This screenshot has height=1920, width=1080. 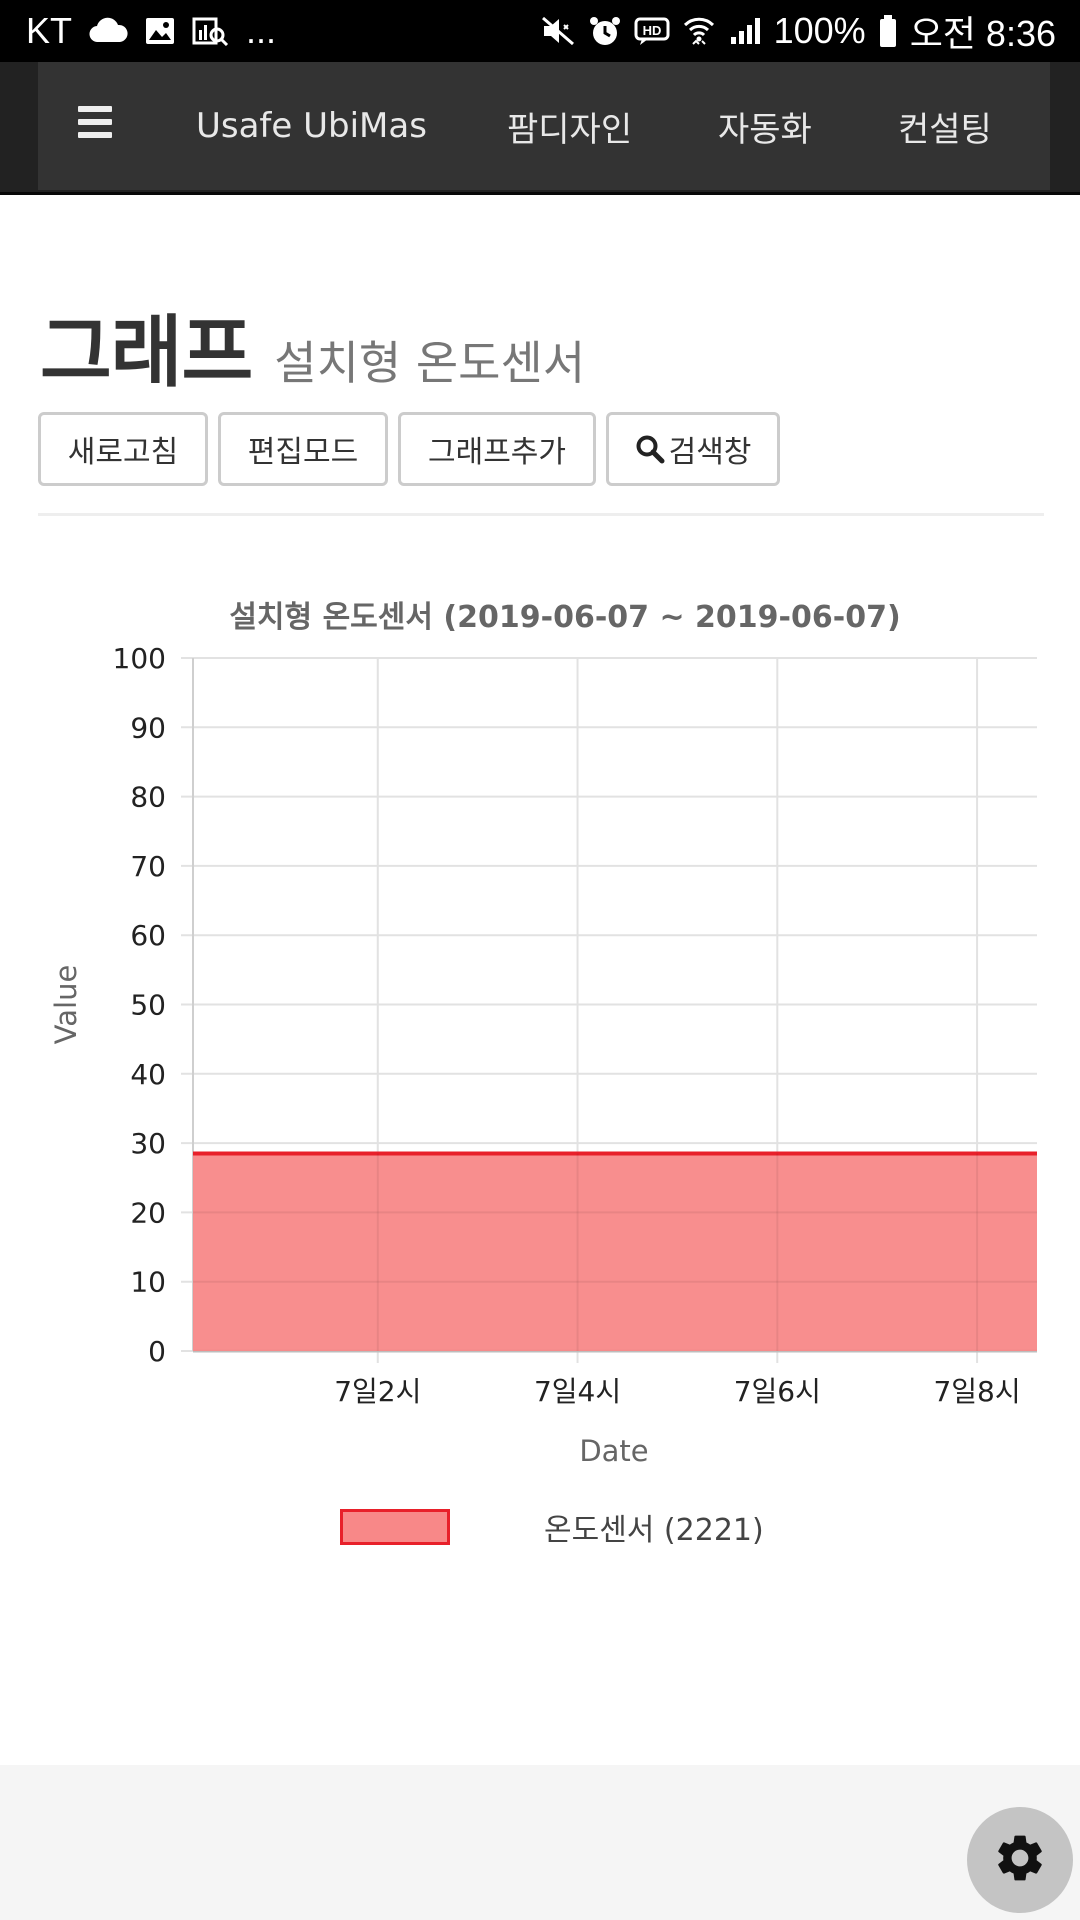 I want to click on y-tick-label: 60, so click(x=148, y=935).